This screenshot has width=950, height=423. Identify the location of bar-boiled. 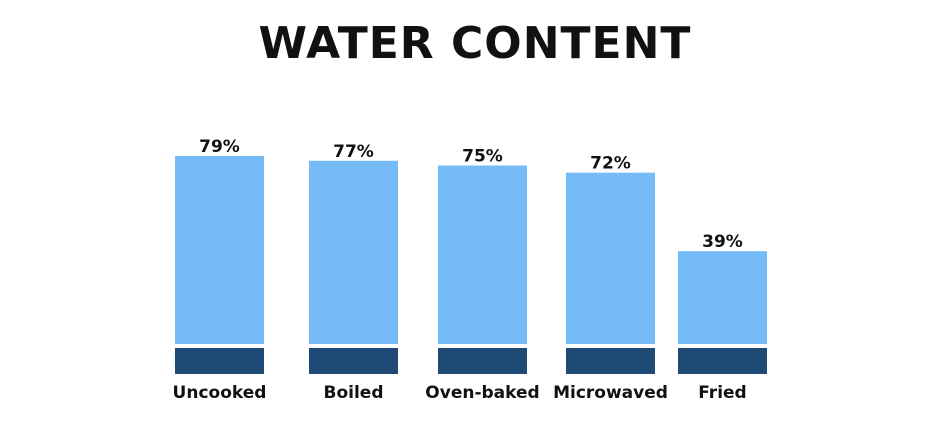
(353, 252).